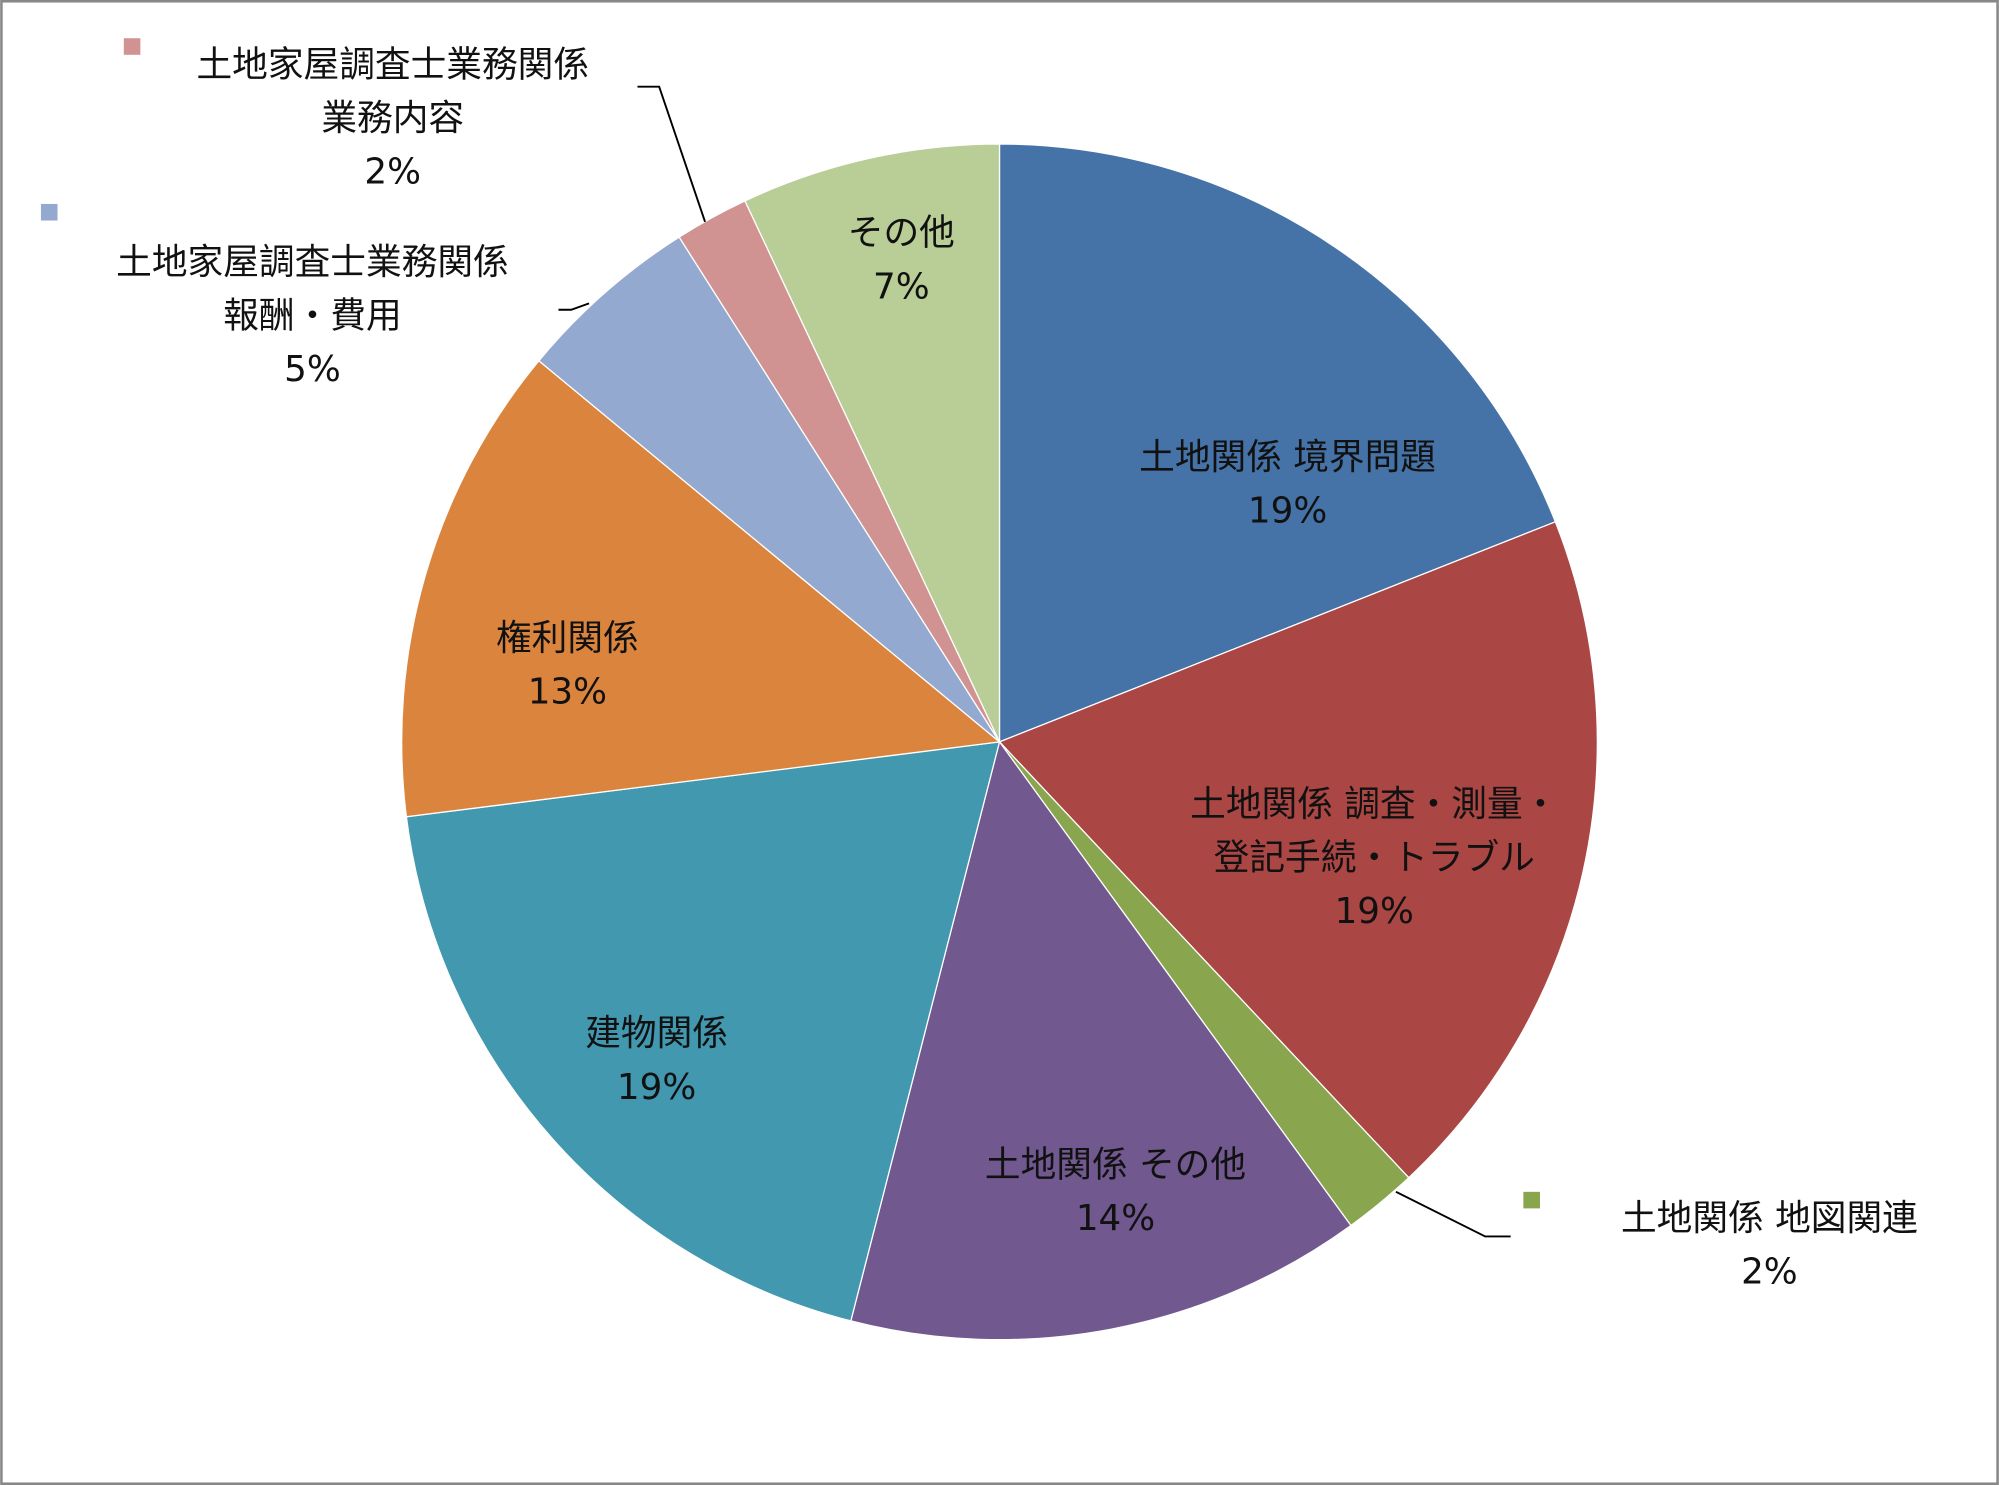 Image resolution: width=1999 pixels, height=1485 pixels. I want to click on data-label-8: その他 7%, so click(901, 260).